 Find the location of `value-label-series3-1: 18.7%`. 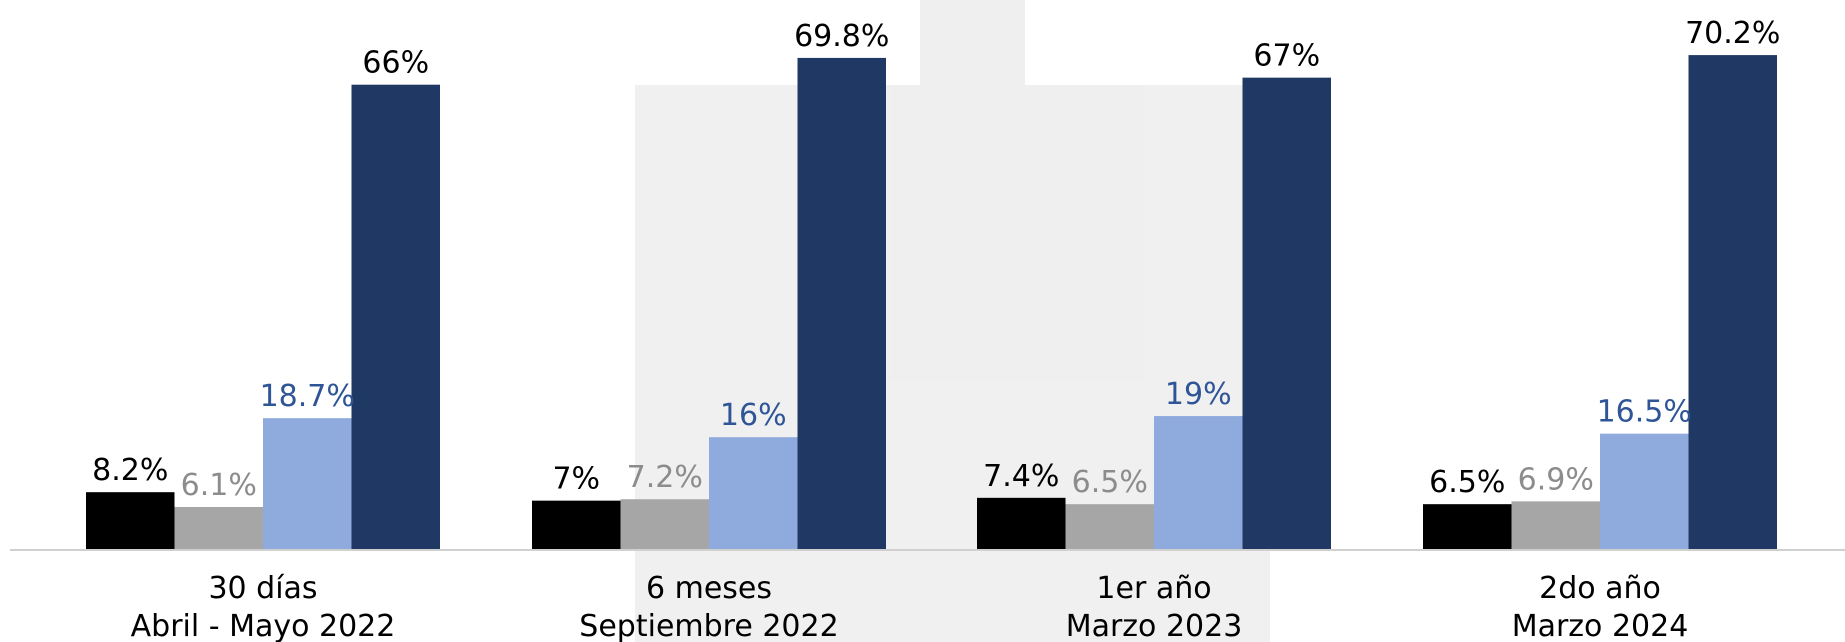

value-label-series3-1: 18.7% is located at coordinates (307, 396).